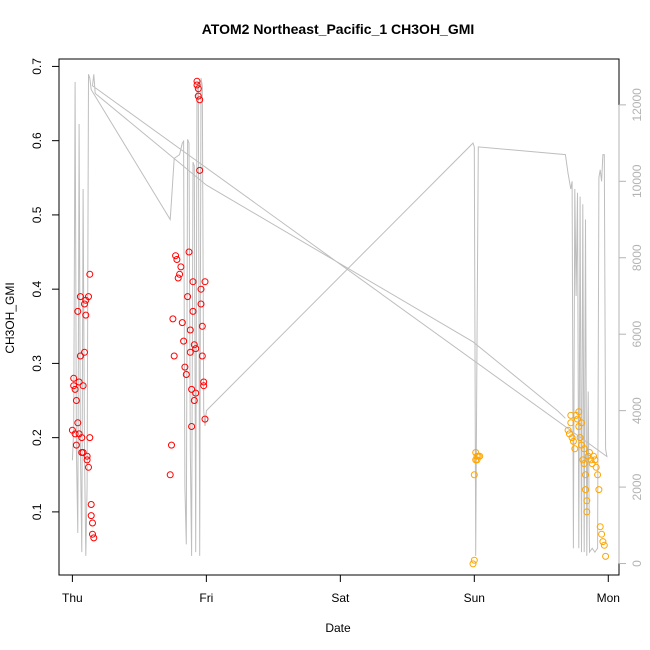 Image resolution: width=650 pixels, height=650 pixels. I want to click on y-right-tick-label: 12000, so click(637, 105).